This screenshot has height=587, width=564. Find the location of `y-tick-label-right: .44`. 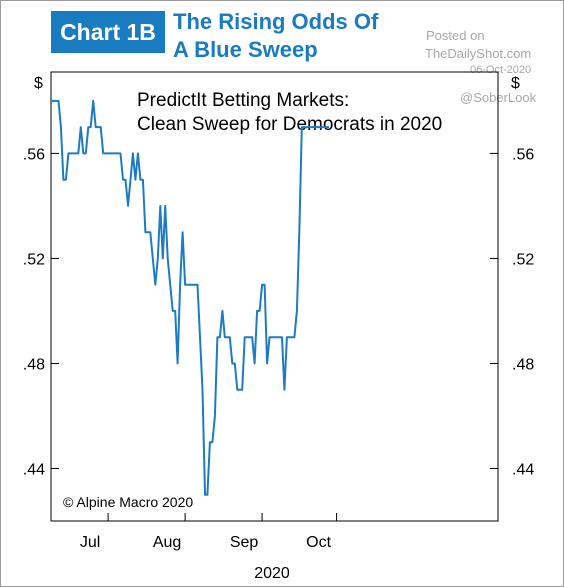

y-tick-label-right: .44 is located at coordinates (523, 469).